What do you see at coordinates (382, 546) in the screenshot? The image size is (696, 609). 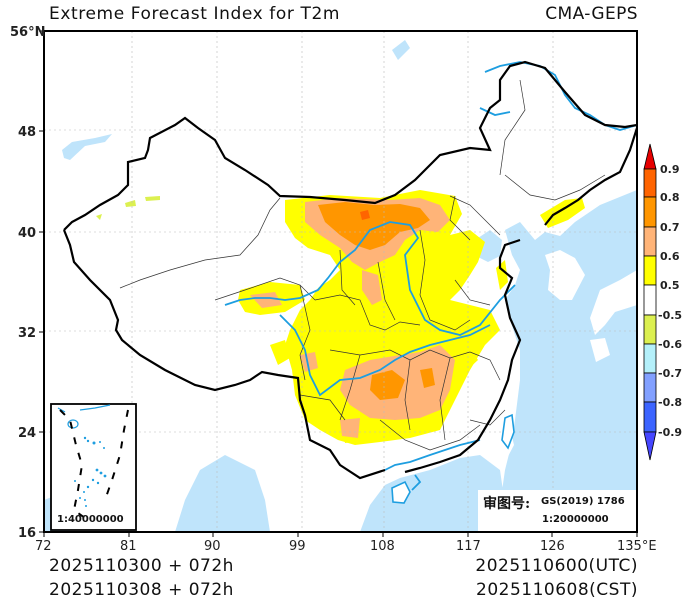 I see `lon-label: 108` at bounding box center [382, 546].